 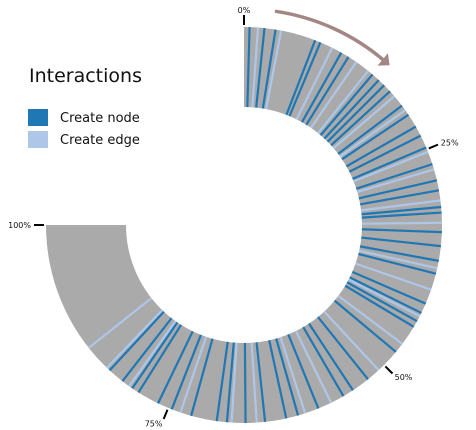 I want to click on progress-tick-label: 50%, so click(x=404, y=377).